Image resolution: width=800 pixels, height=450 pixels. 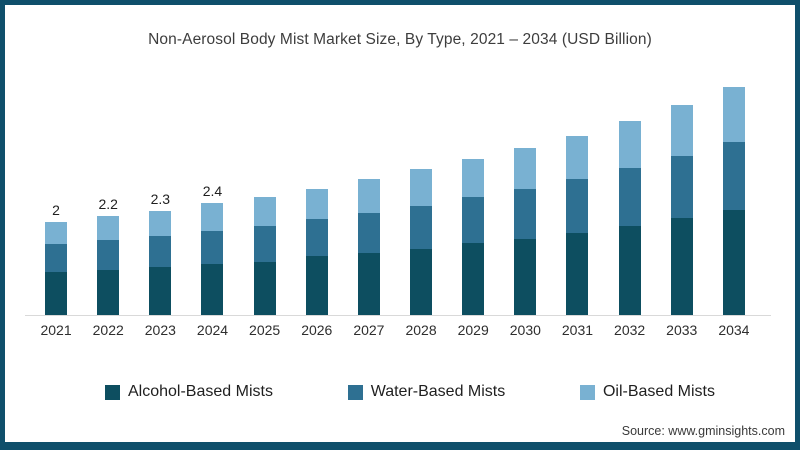 What do you see at coordinates (265, 330) in the screenshot?
I see `x-axis-label: 2025` at bounding box center [265, 330].